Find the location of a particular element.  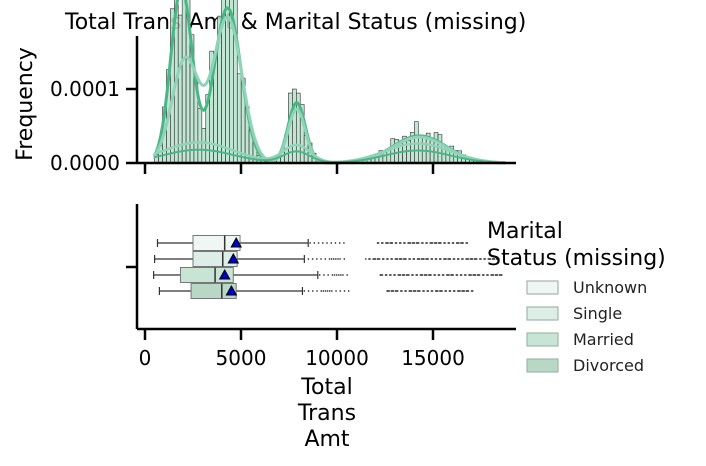

box is located at coordinates (213, 291).